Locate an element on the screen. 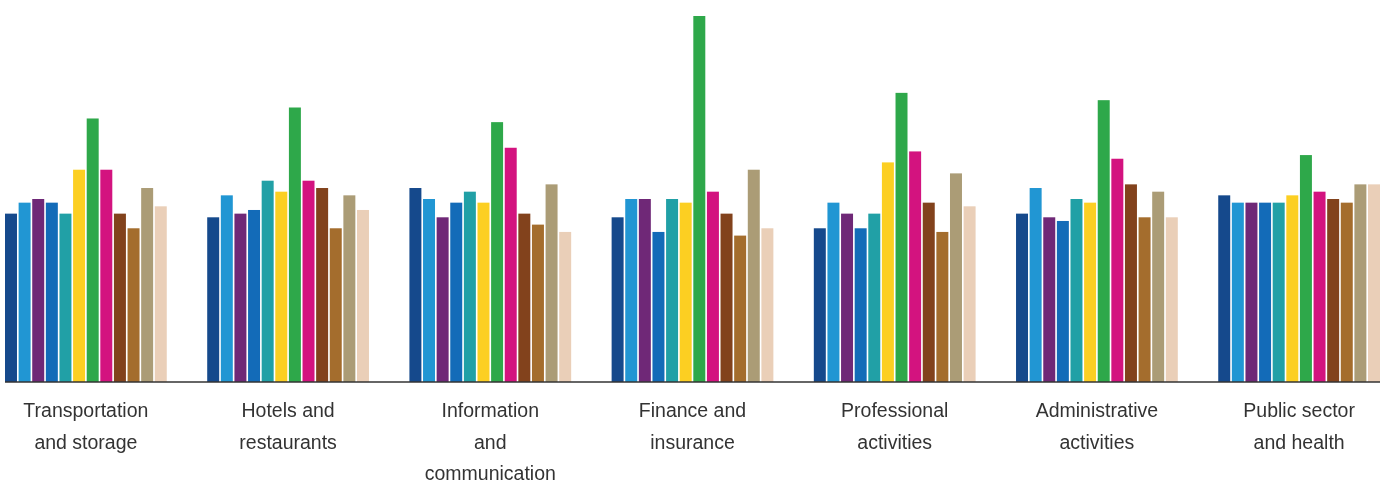 Image resolution: width=1383 pixels, height=484 pixels. x-tick-label: Transportation and storage is located at coordinates (86, 426).